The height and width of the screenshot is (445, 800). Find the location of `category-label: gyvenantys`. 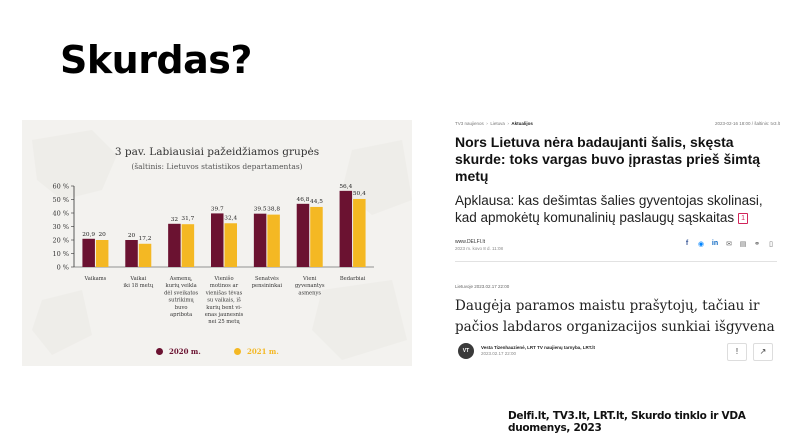

category-label: gyvenantys is located at coordinates (310, 286).